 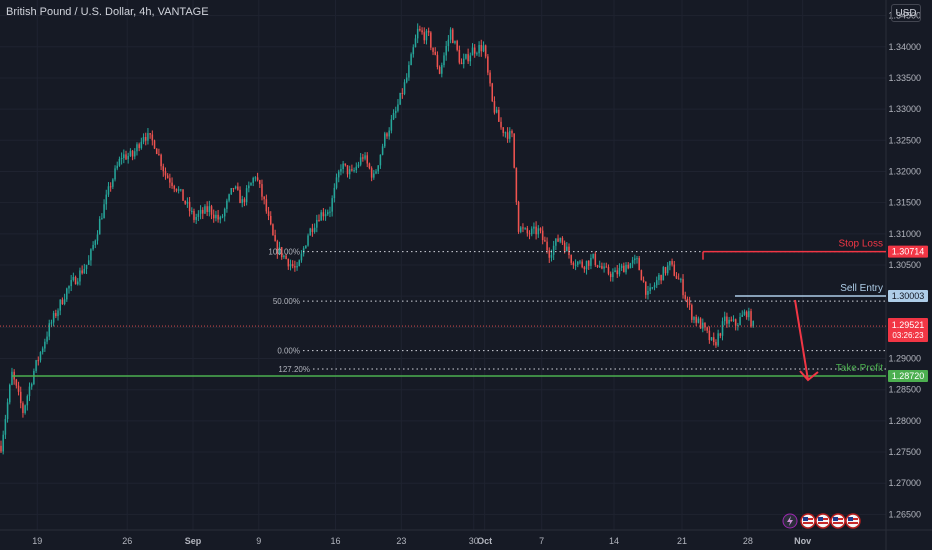 I want to click on y-tick-label: 1.30500, so click(x=904, y=265).